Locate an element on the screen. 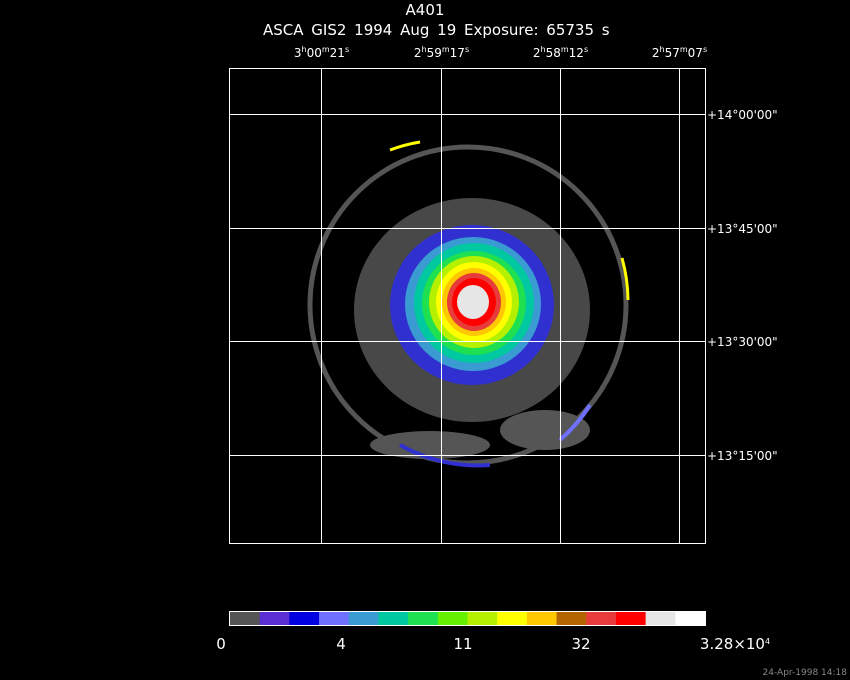 The width and height of the screenshot is (850, 680). rim-highlight-right is located at coordinates (625, 279).